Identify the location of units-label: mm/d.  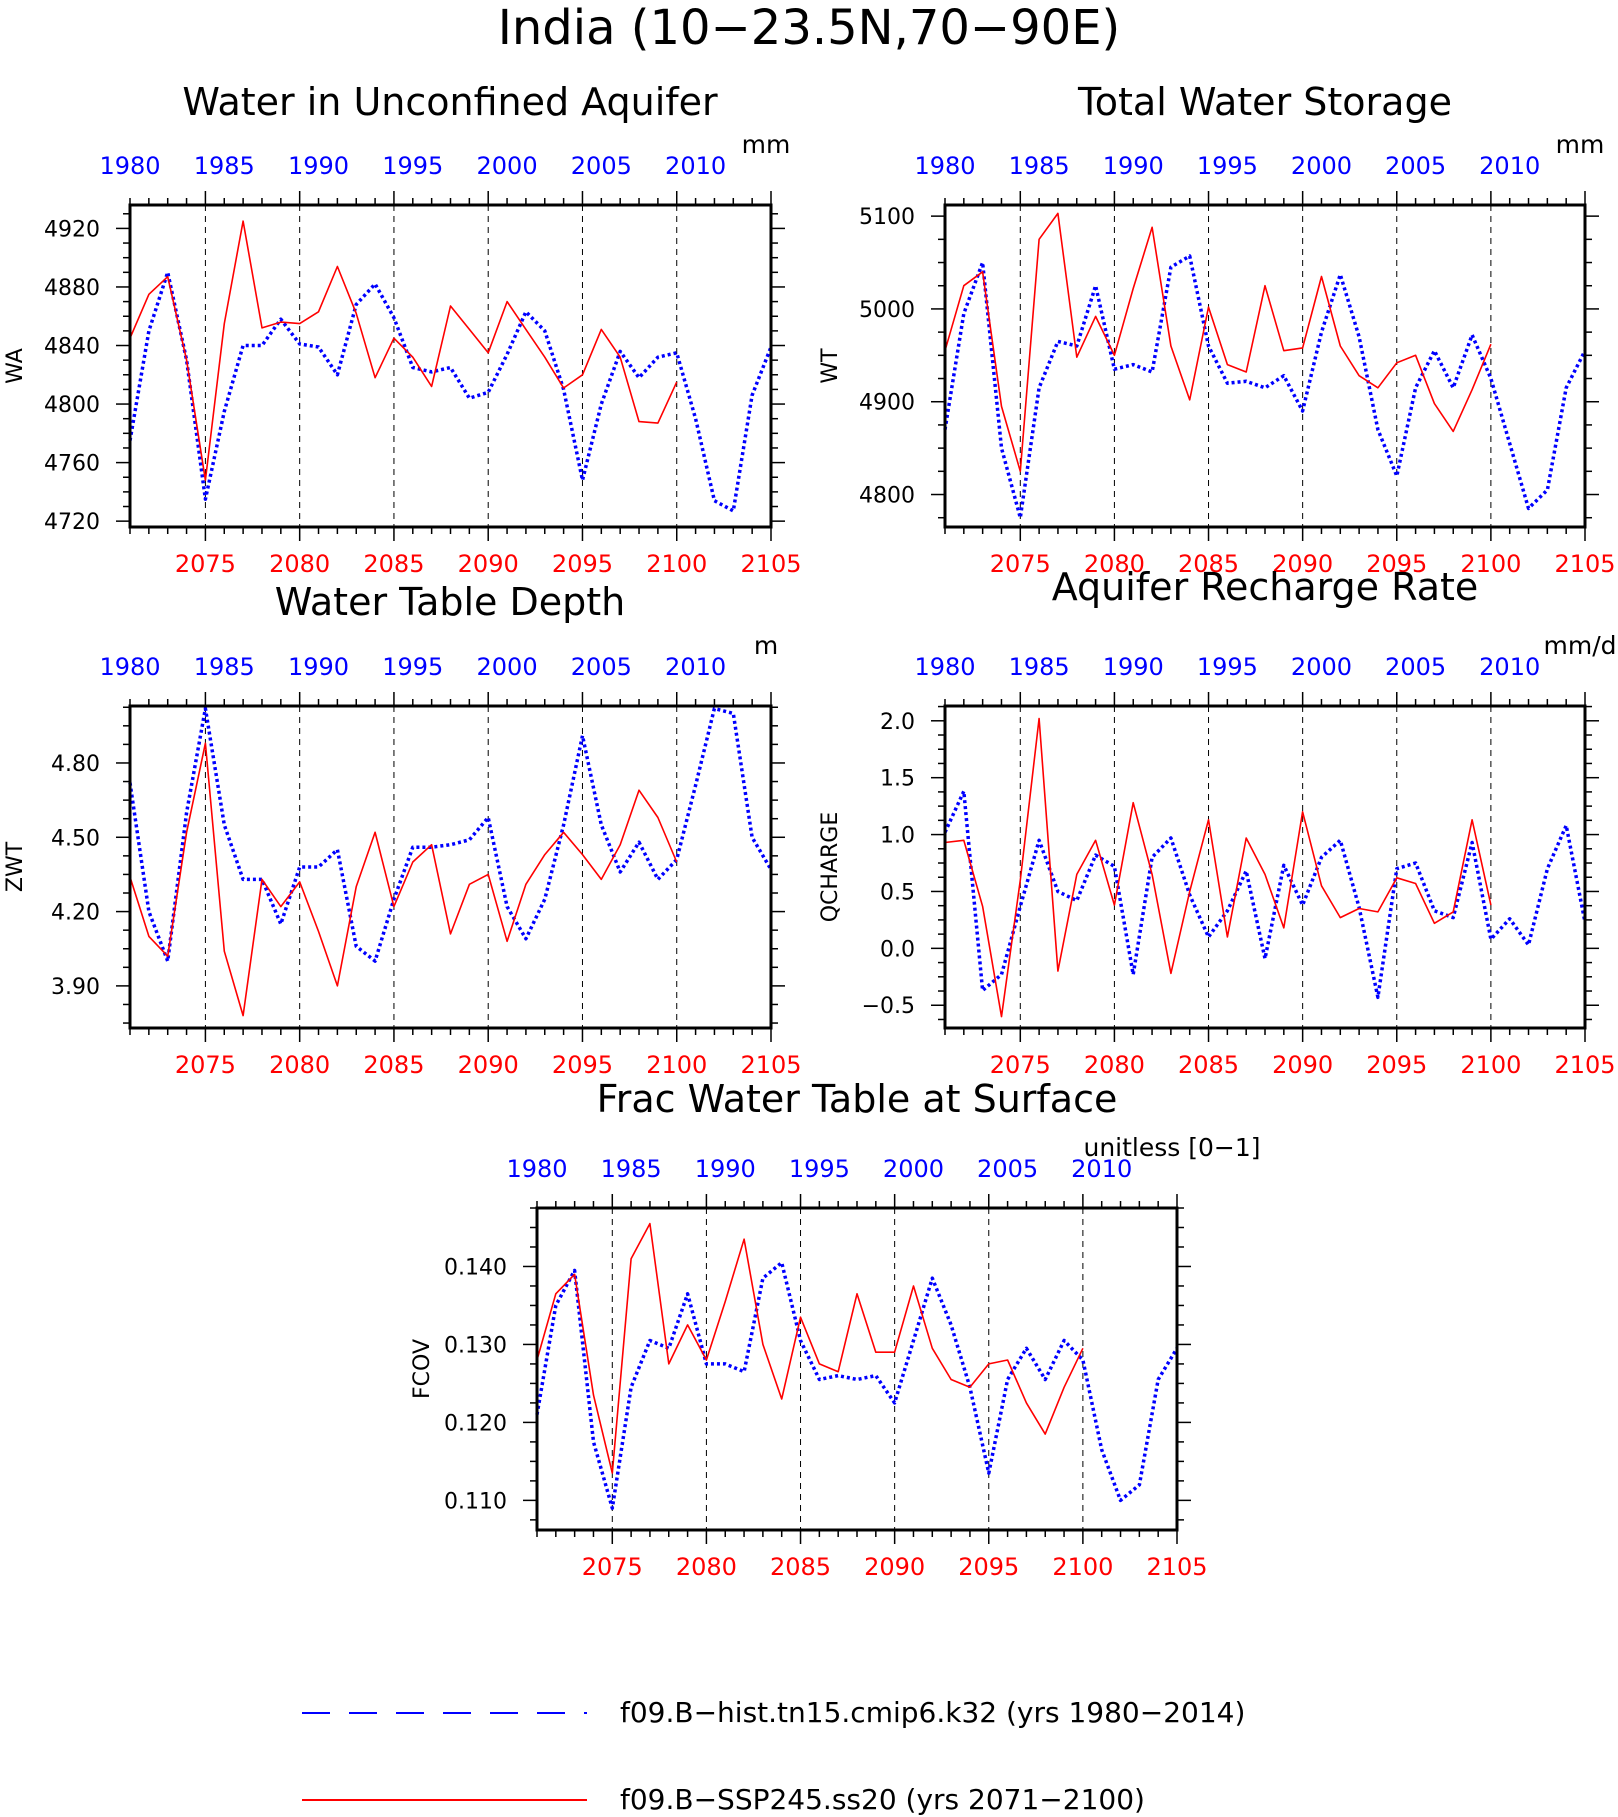
(1580, 645).